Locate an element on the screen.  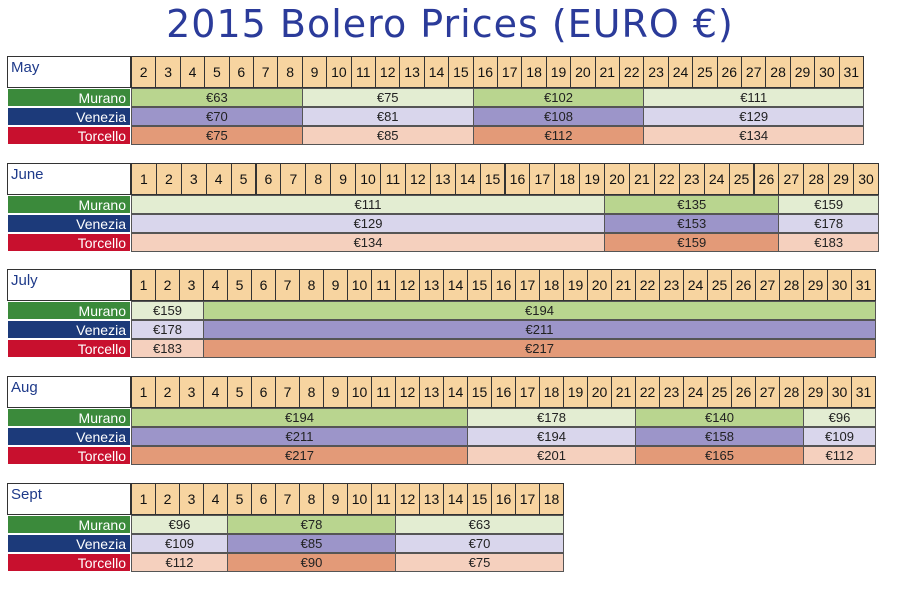
day-header-cell: 10 is located at coordinates (339, 72).